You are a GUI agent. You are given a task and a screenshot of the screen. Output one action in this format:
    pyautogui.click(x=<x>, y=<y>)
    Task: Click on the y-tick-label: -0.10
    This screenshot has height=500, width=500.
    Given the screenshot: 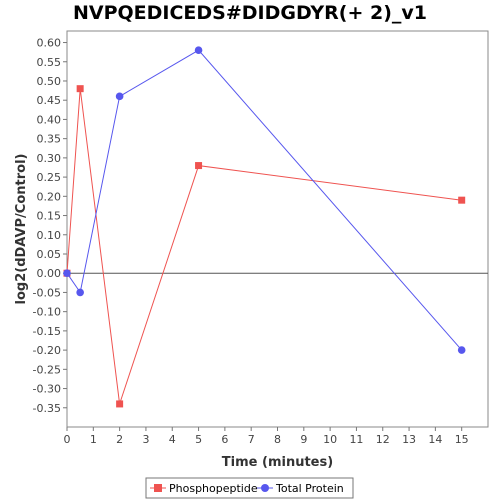 What is the action you would take?
    pyautogui.click(x=47, y=312)
    